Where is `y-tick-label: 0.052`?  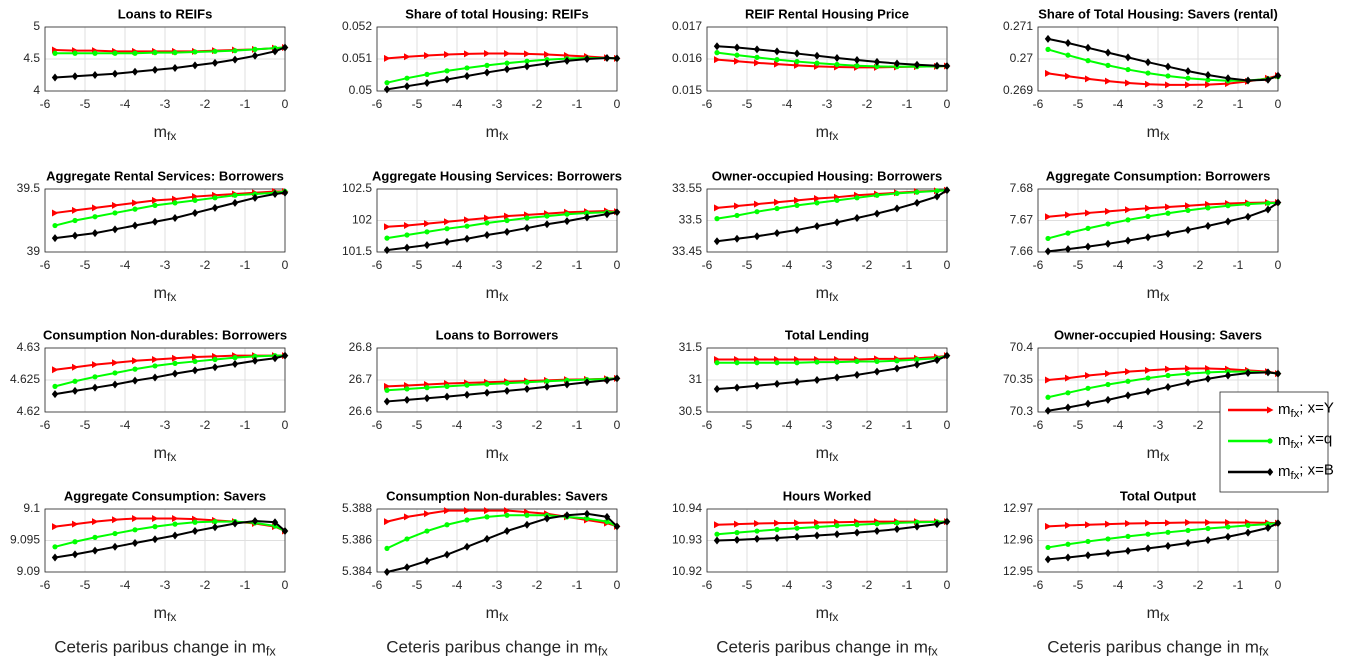 y-tick-label: 0.052 is located at coordinates (357, 26).